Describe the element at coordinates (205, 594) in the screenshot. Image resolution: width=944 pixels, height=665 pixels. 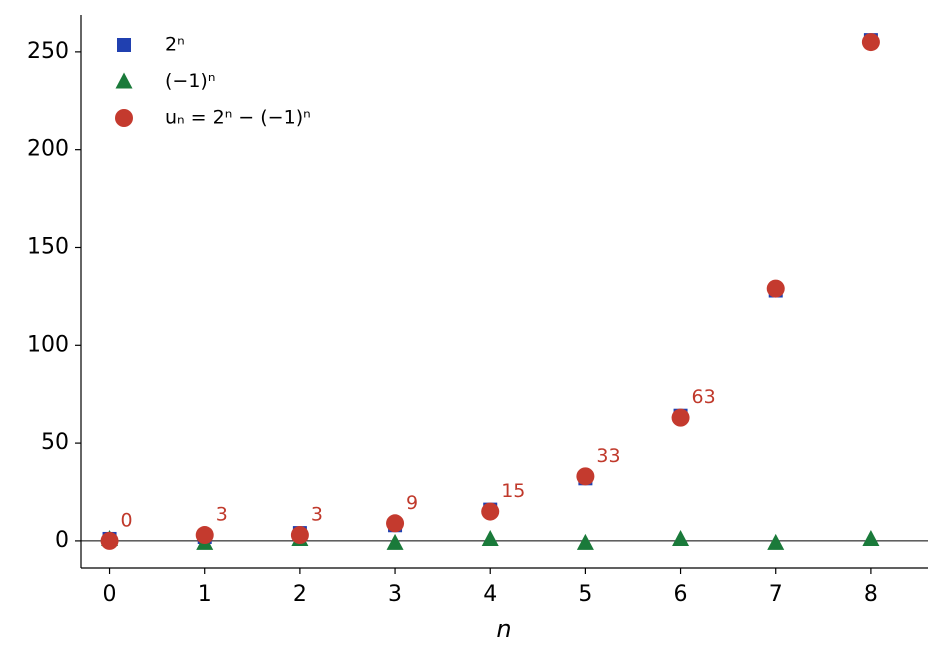
I see `x-tick-label: 1` at that location.